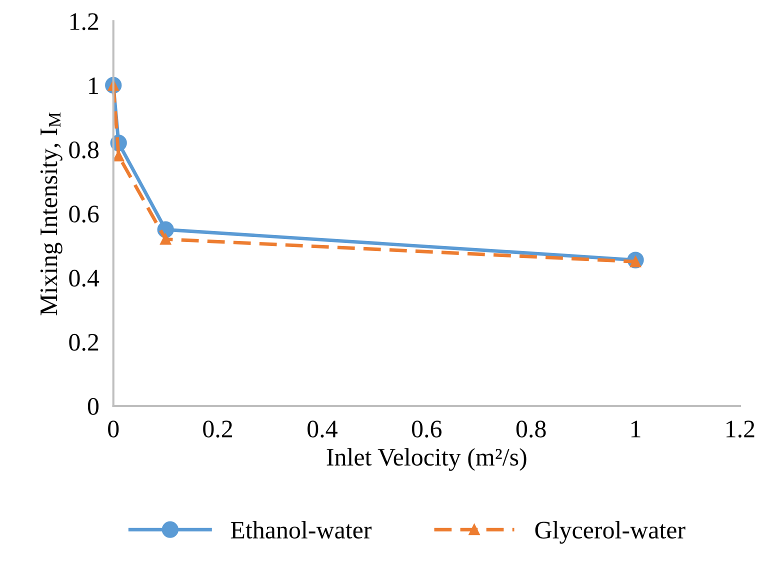 The width and height of the screenshot is (766, 571). Describe the element at coordinates (93, 85) in the screenshot. I see `y-tick-label: 1` at that location.